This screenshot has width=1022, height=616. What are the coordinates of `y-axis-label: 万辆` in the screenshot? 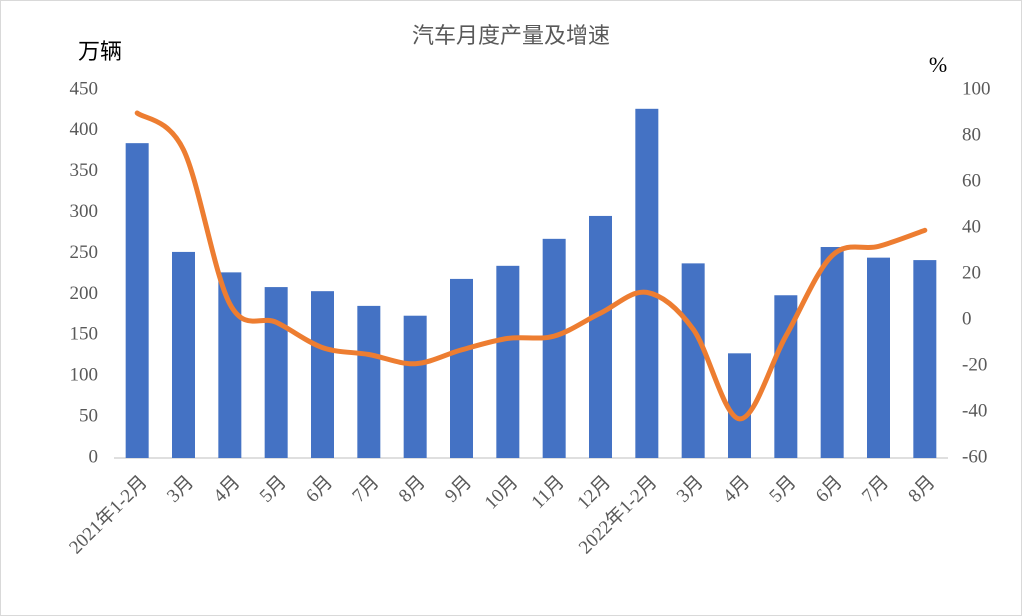 It's located at (100, 51).